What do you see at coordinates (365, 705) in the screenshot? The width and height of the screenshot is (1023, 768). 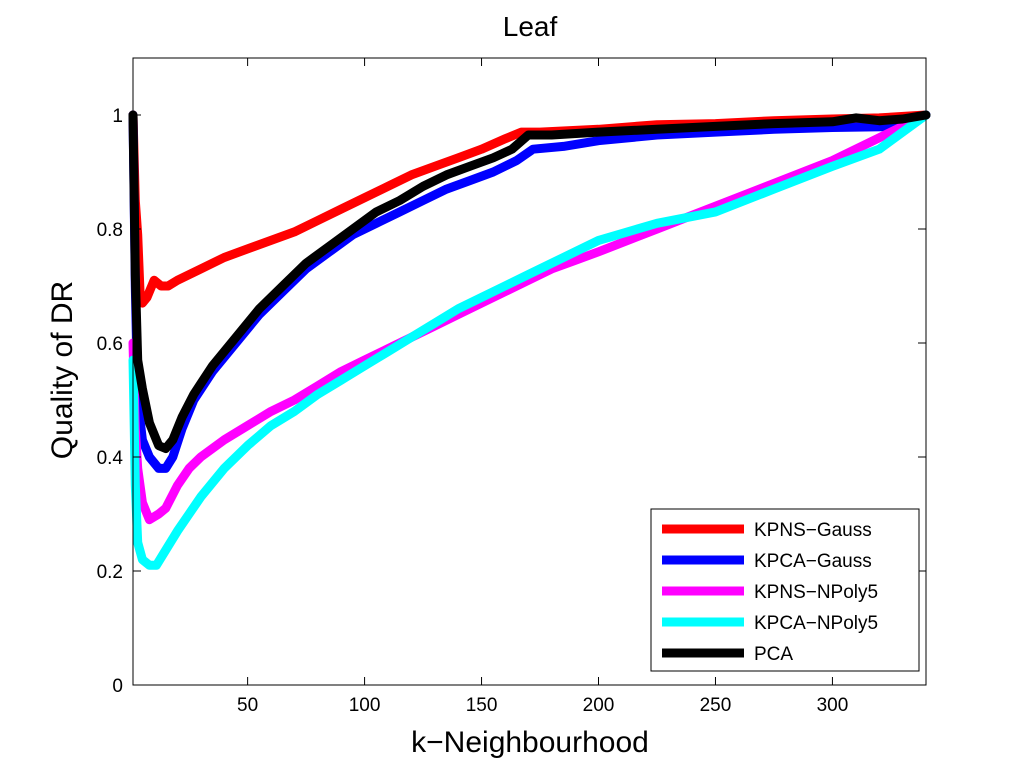 I see `x-tick-label: 100` at bounding box center [365, 705].